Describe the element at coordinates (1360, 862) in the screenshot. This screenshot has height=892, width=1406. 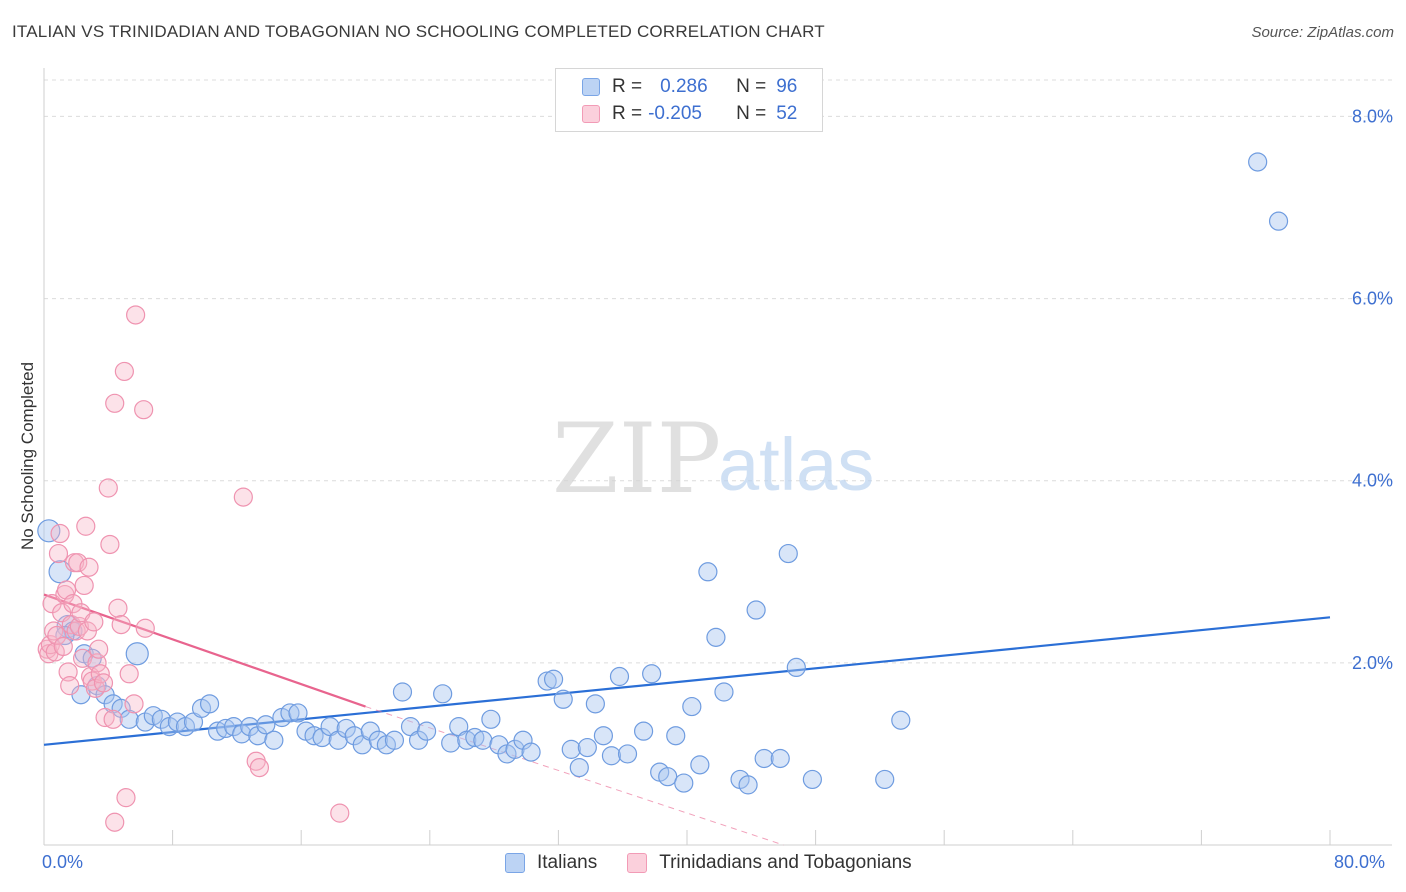
I see `x-tick-label-max: 80.0%` at that location.